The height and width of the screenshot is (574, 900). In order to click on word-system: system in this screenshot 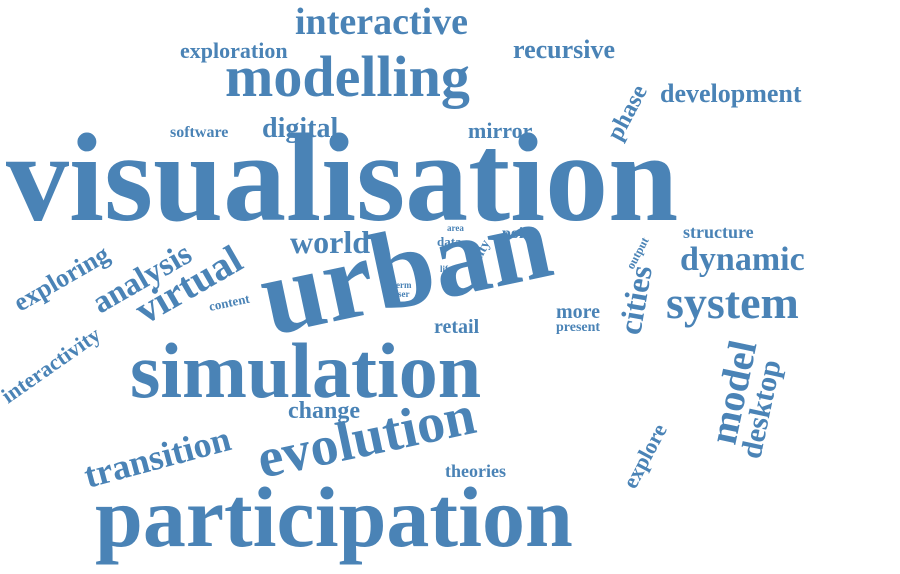, I will do `click(732, 302)`.